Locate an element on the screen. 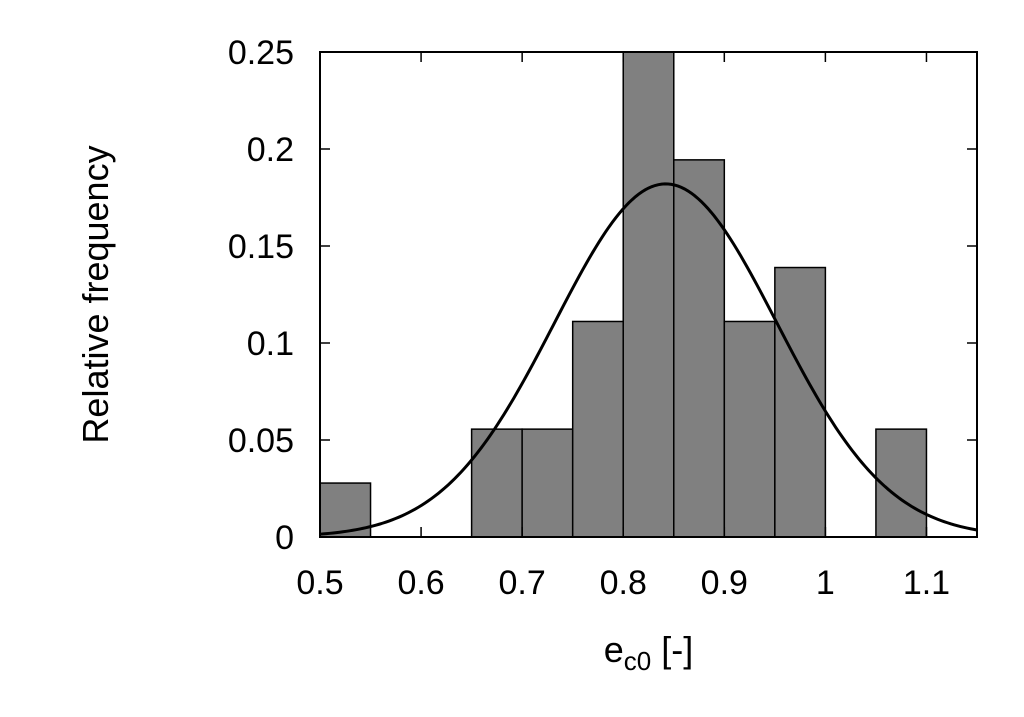 The width and height of the screenshot is (1024, 717). x-axis-title-base: e is located at coordinates (614, 649).